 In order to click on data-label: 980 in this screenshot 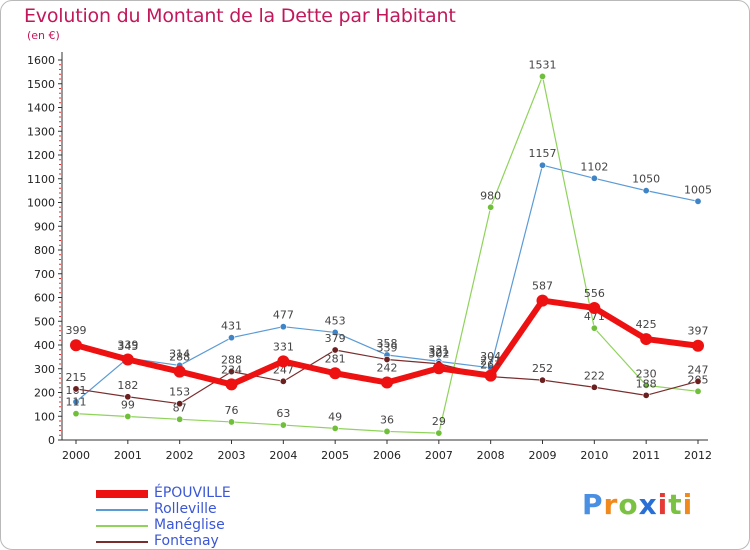, I will do `click(490, 195)`.